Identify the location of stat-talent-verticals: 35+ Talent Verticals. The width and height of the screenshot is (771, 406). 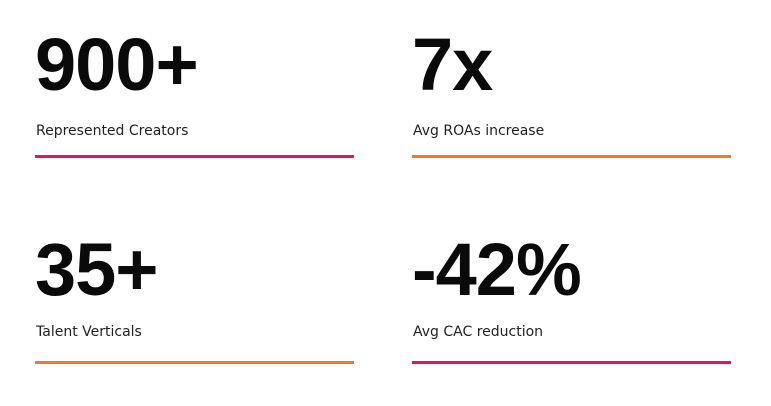
(194, 296).